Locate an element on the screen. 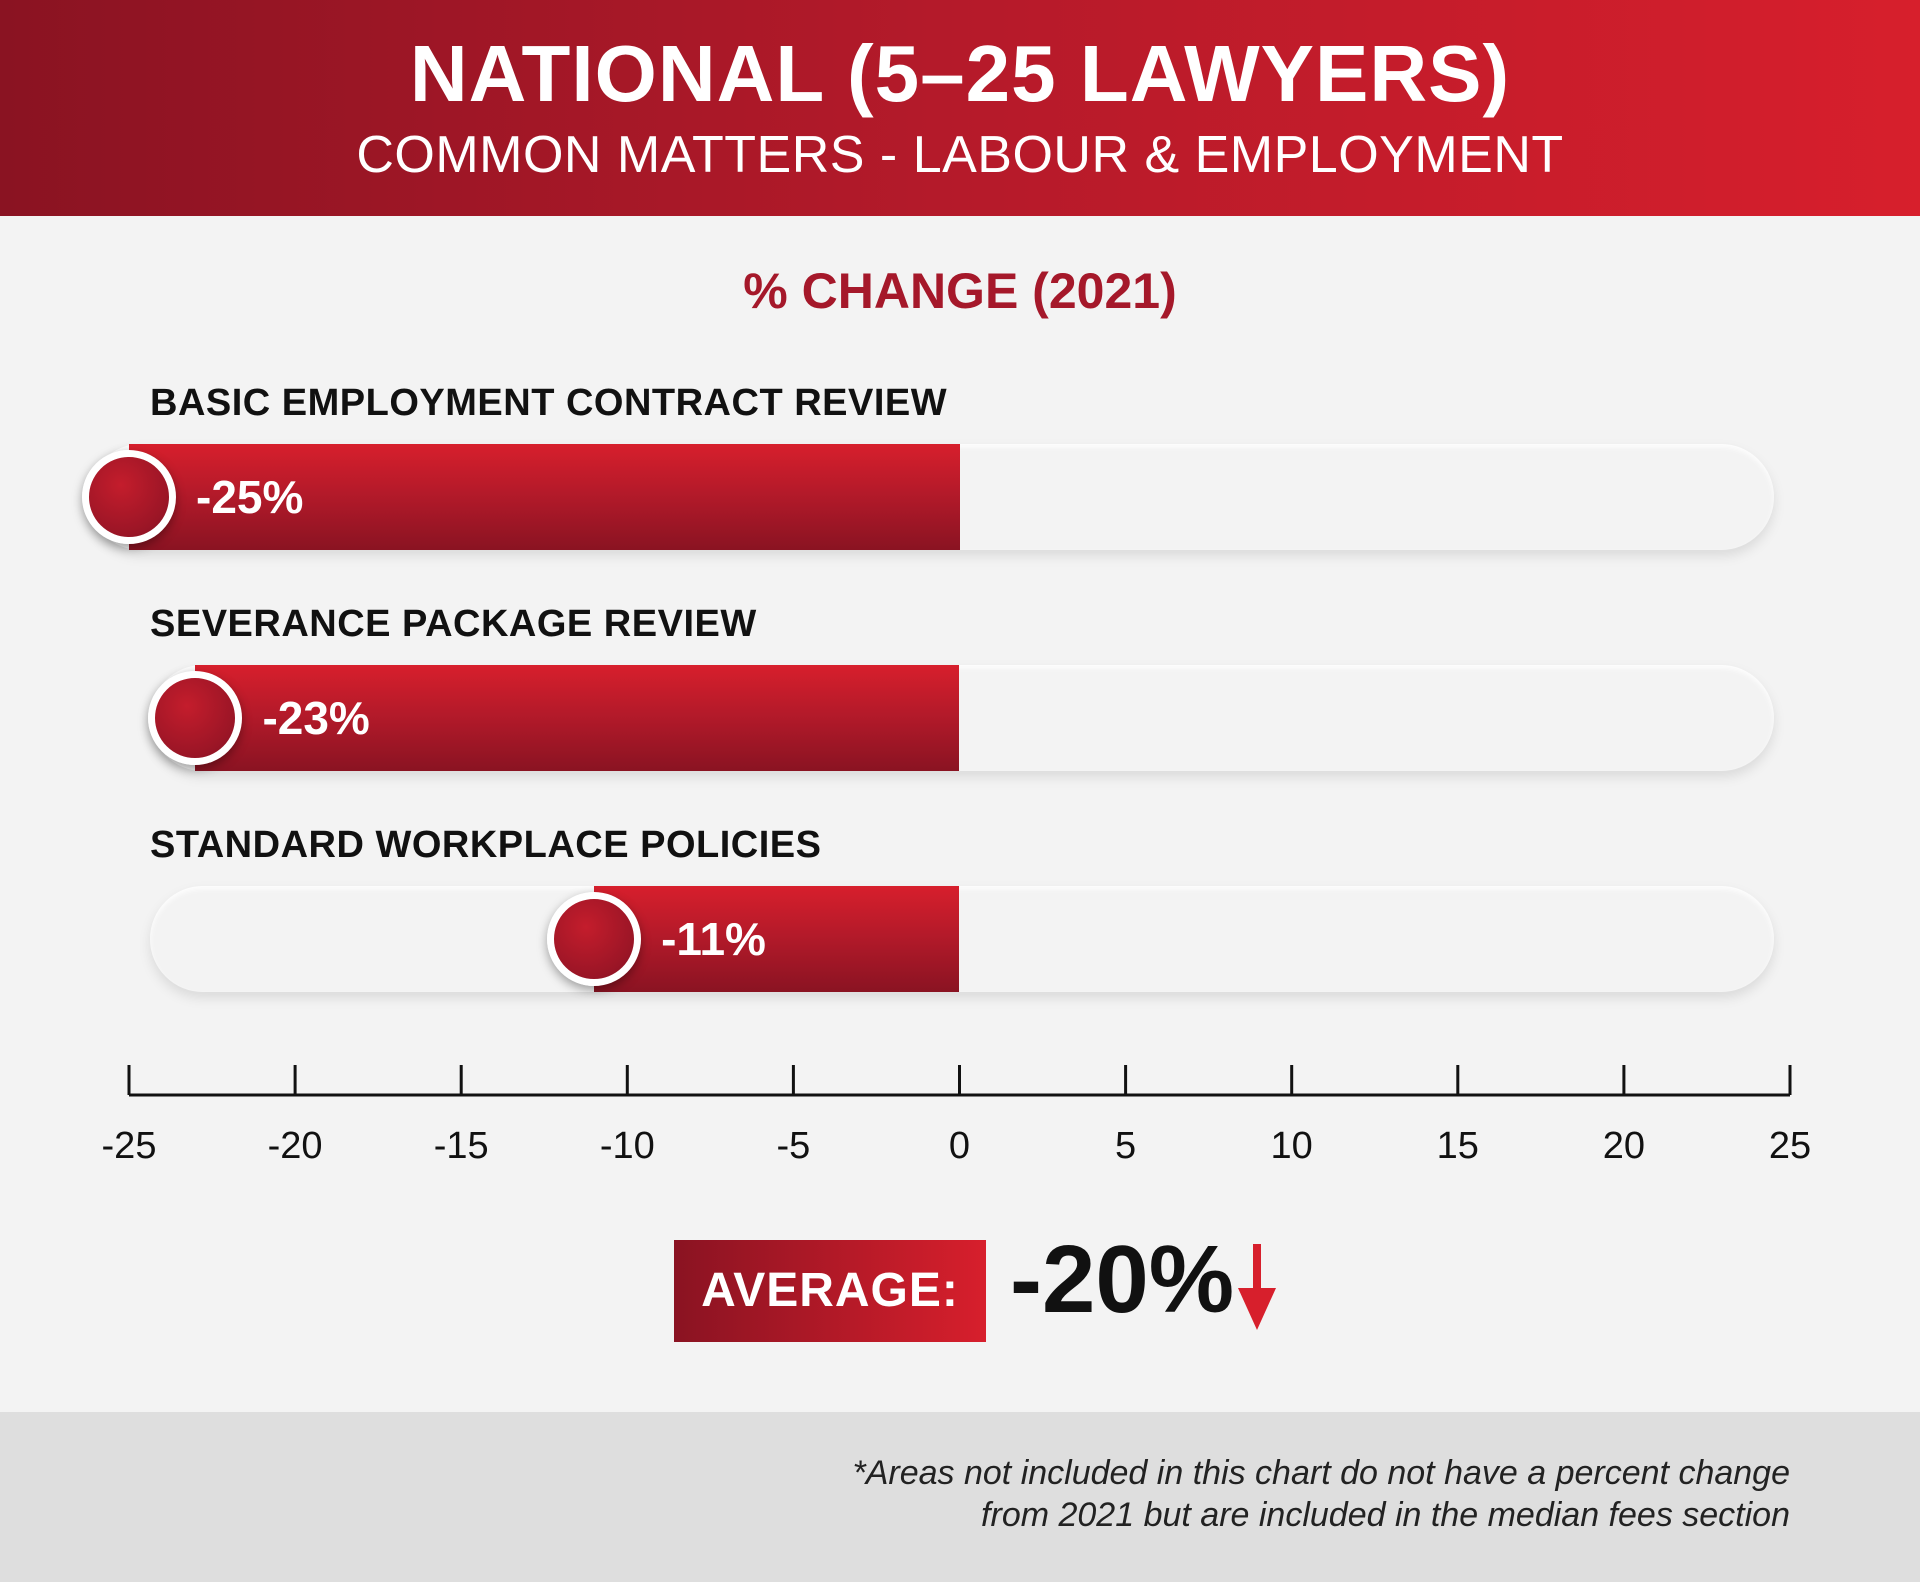 Image resolution: width=1920 pixels, height=1582 pixels. x-tick-label: 20 is located at coordinates (1624, 1146).